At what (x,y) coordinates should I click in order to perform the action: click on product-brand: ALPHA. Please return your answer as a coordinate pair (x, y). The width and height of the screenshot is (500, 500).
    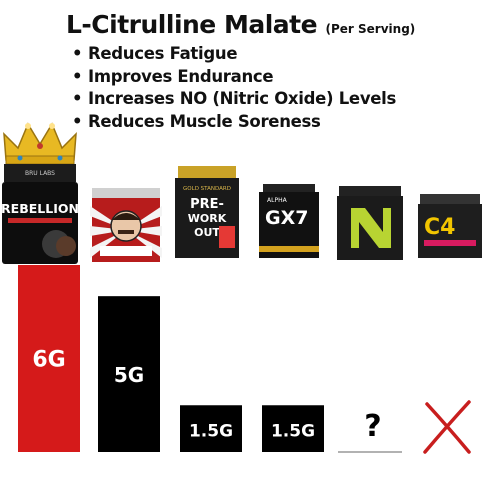
    Looking at the image, I should click on (277, 200).